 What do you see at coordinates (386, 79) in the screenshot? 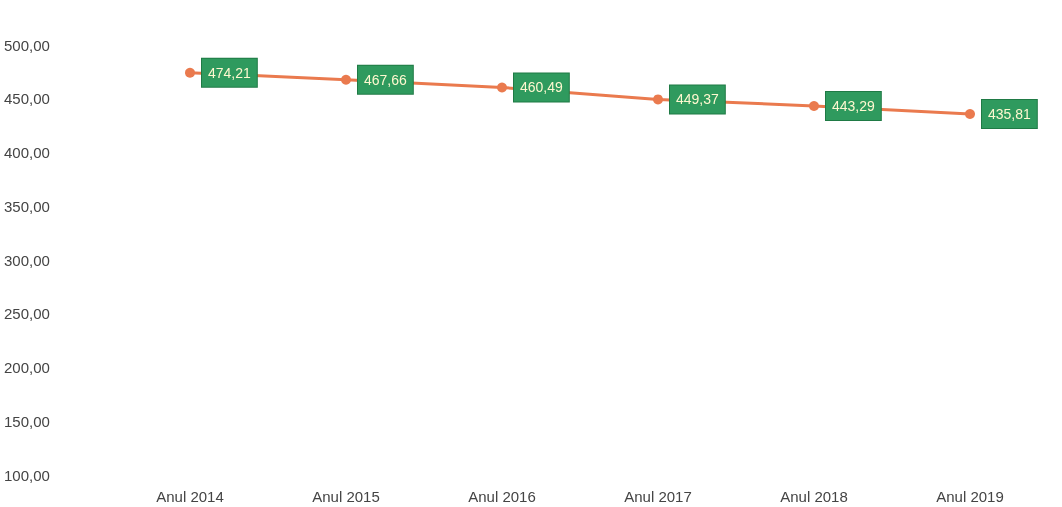
I see `data-label: 467,66` at bounding box center [386, 79].